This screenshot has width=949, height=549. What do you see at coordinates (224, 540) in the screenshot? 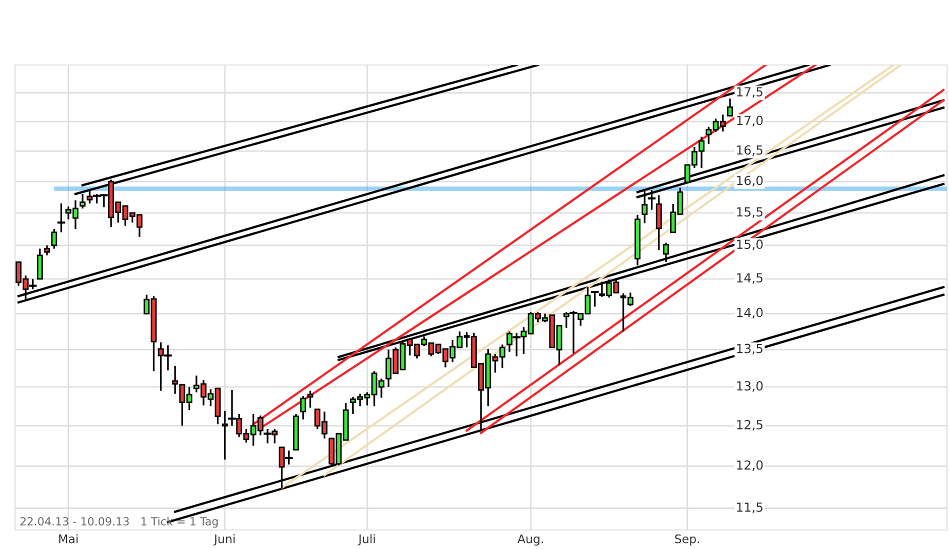
I see `x-tick-label: Juni` at bounding box center [224, 540].